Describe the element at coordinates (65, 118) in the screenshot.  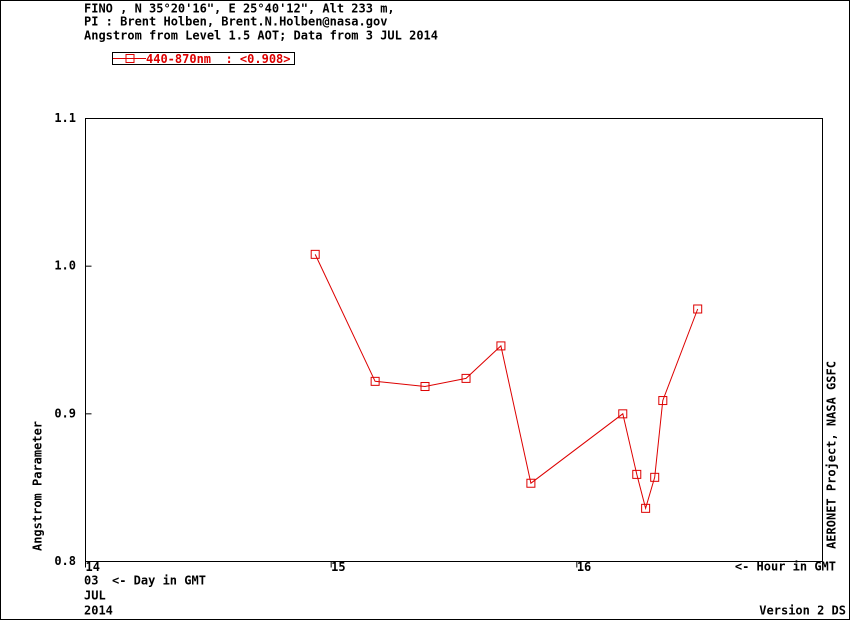
I see `y-tick-label: 1.1` at that location.